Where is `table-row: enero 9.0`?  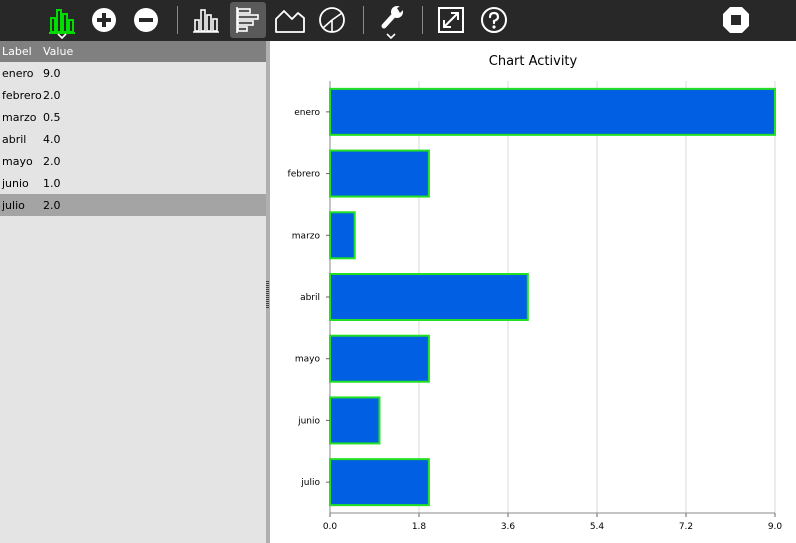
table-row: enero 9.0 is located at coordinates (133, 73).